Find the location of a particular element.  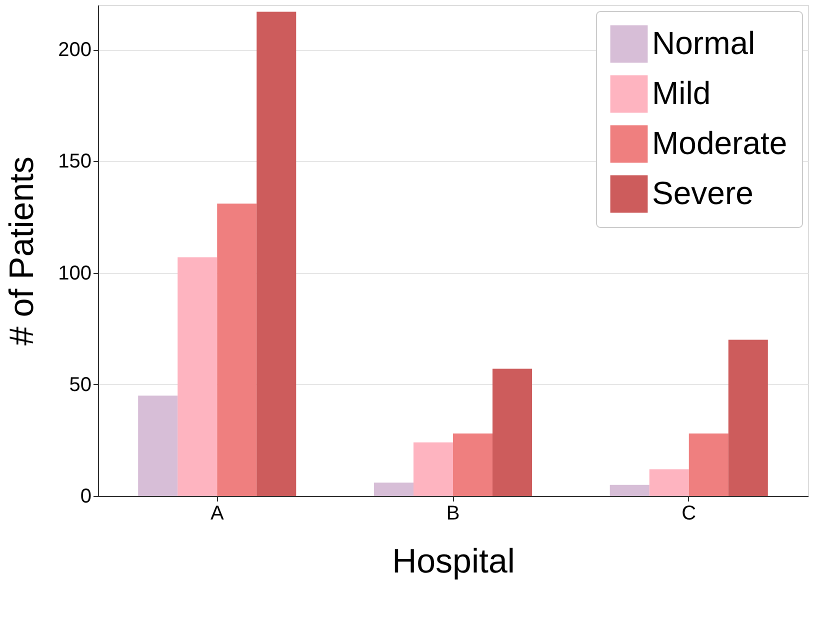

x-tick-label: B is located at coordinates (453, 513).